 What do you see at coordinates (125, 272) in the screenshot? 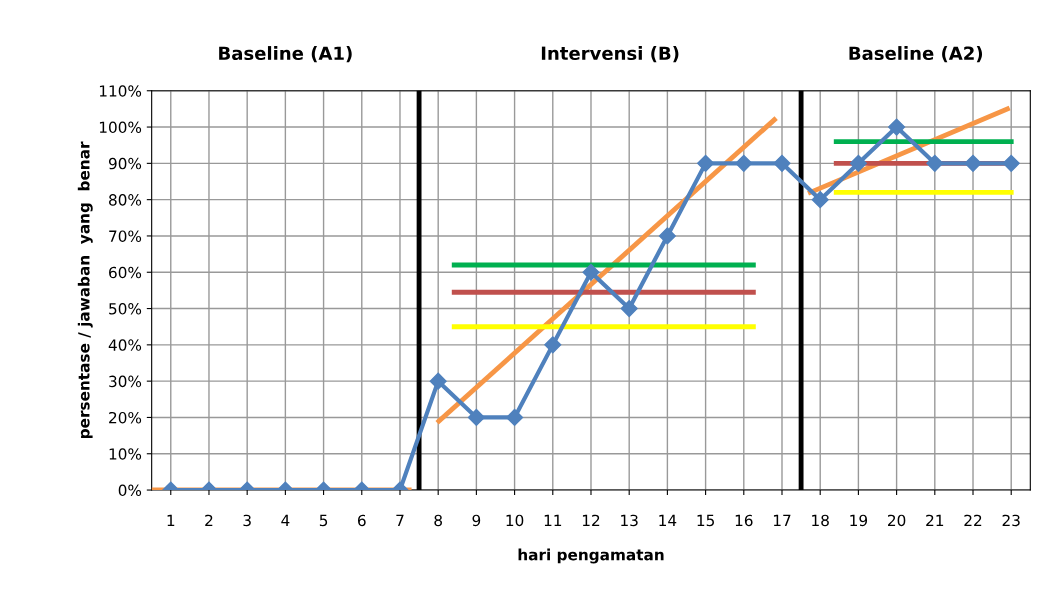
I see `y-tick-label: 60%` at bounding box center [125, 272].